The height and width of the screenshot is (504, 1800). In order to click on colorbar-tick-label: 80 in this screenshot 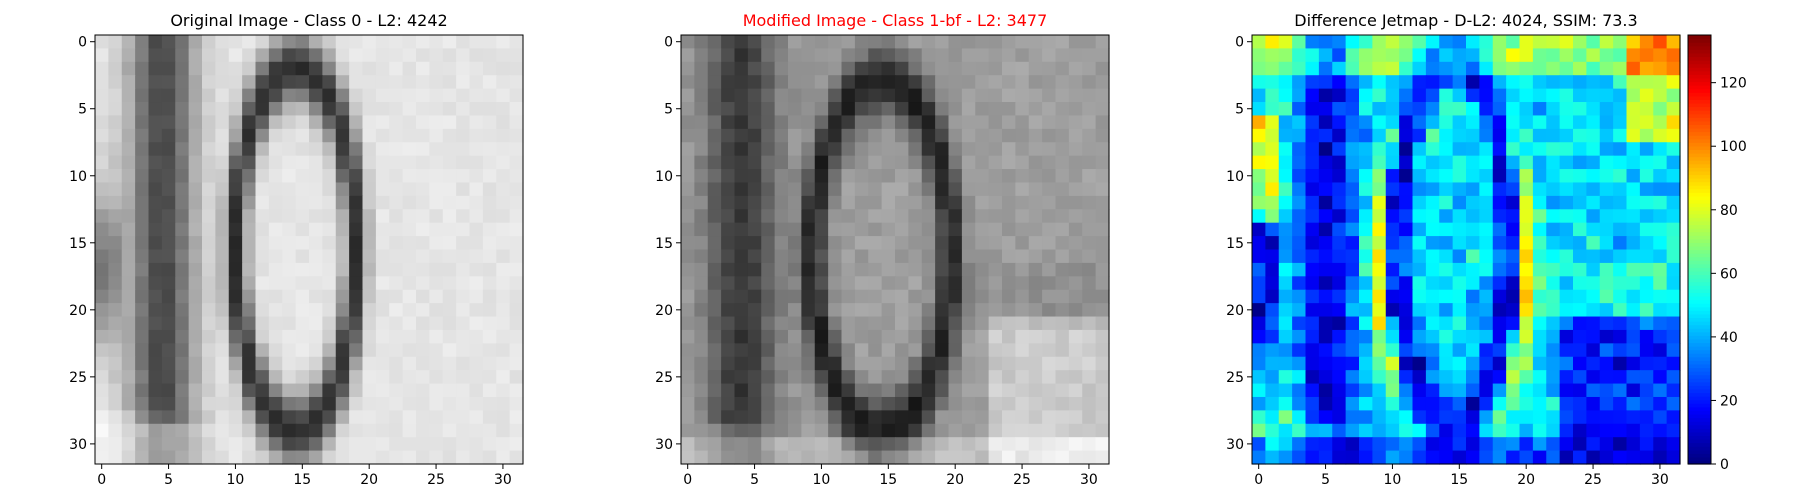, I will do `click(1729, 211)`.